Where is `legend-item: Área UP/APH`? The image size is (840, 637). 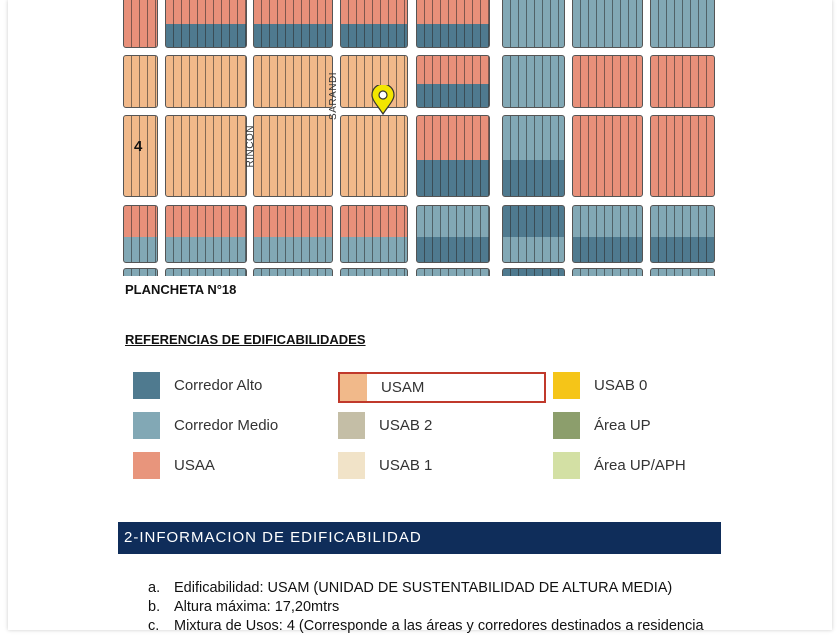 legend-item: Área UP/APH is located at coordinates (619, 465).